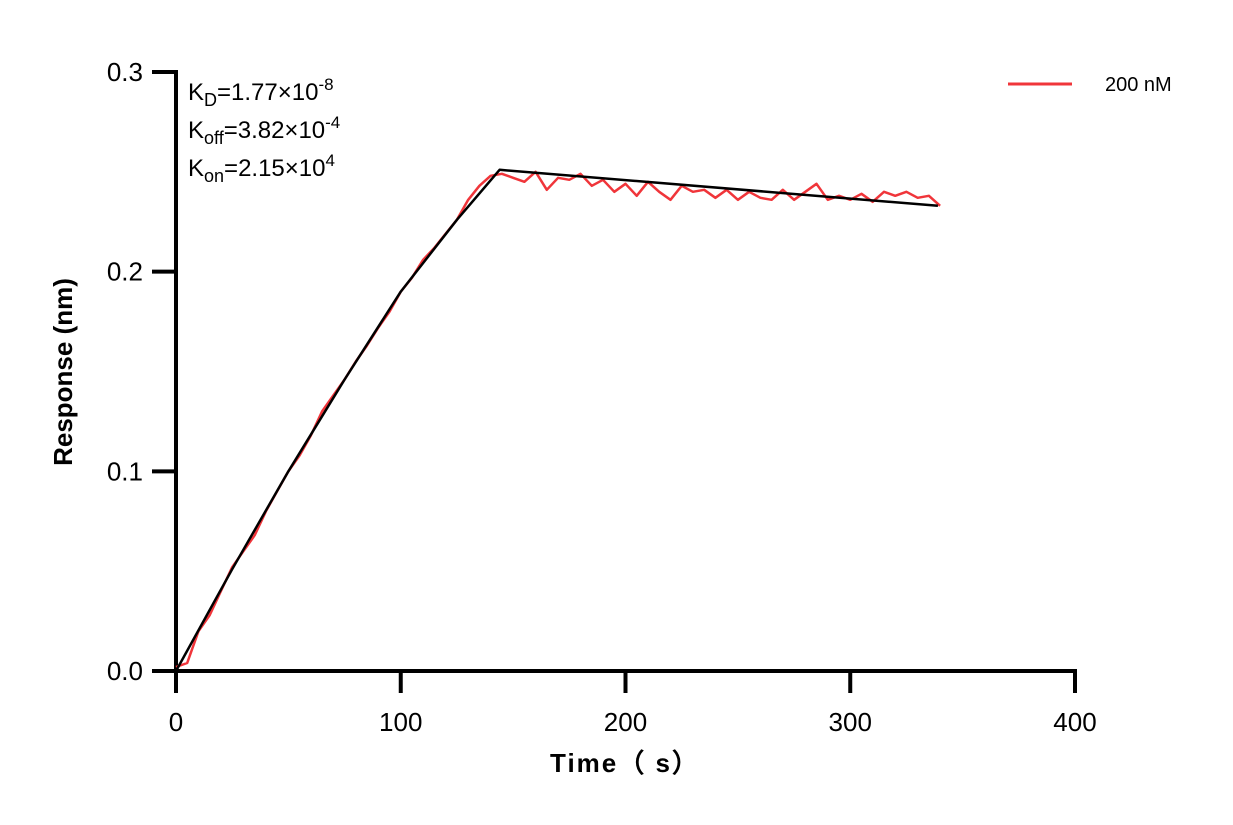 This screenshot has height=825, width=1233. I want to click on x-tick-label: 200, so click(625, 722).